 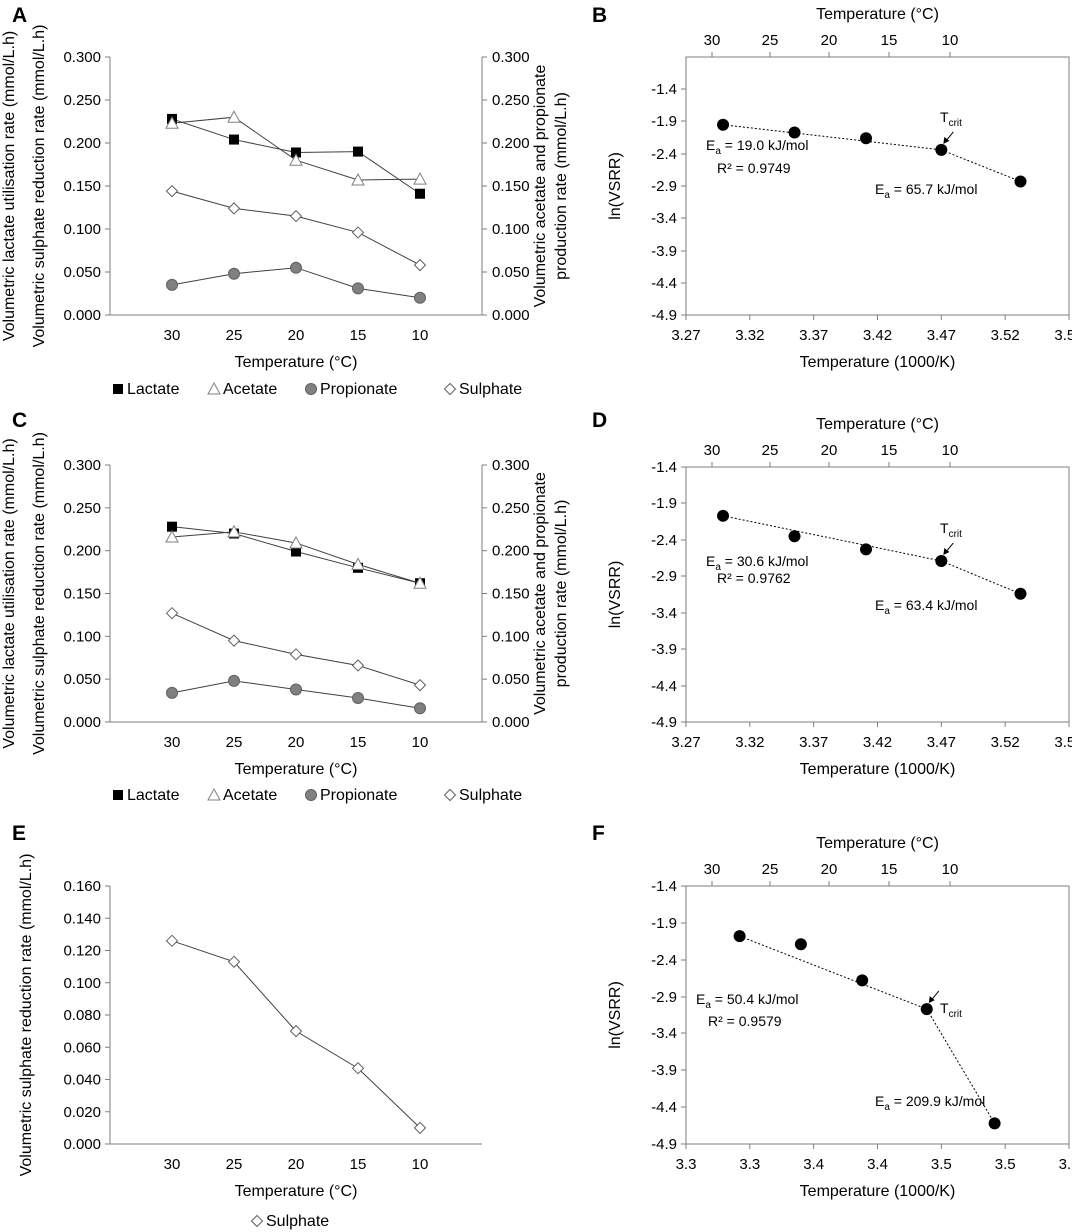 What do you see at coordinates (19, 420) in the screenshot?
I see `panel-letter-c: C` at bounding box center [19, 420].